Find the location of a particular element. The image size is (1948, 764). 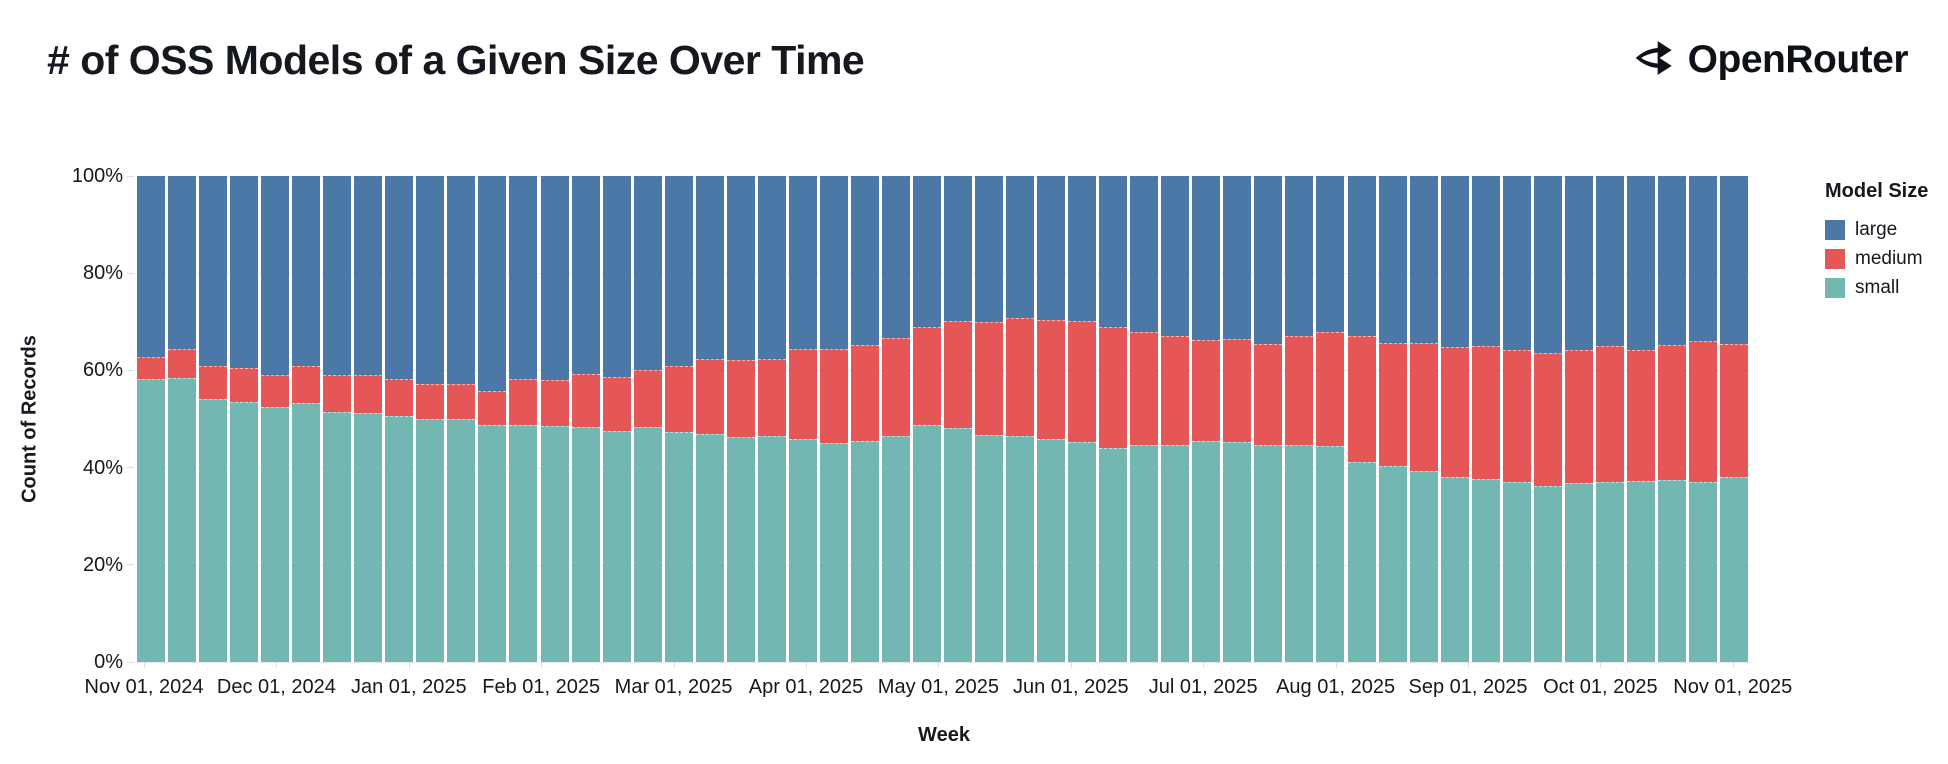

legend: Model Size large medium small is located at coordinates (1876, 241).